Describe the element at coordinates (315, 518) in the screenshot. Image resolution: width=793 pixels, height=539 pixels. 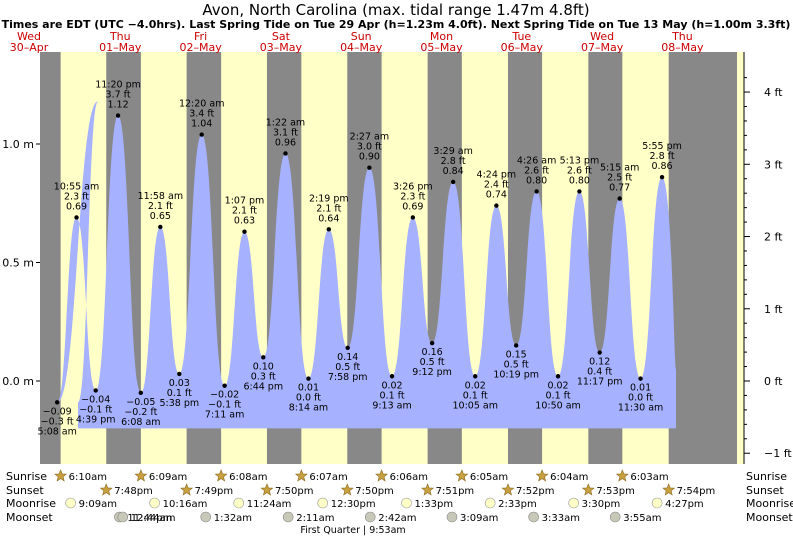
I see `moonset-time: 2:11am` at that location.